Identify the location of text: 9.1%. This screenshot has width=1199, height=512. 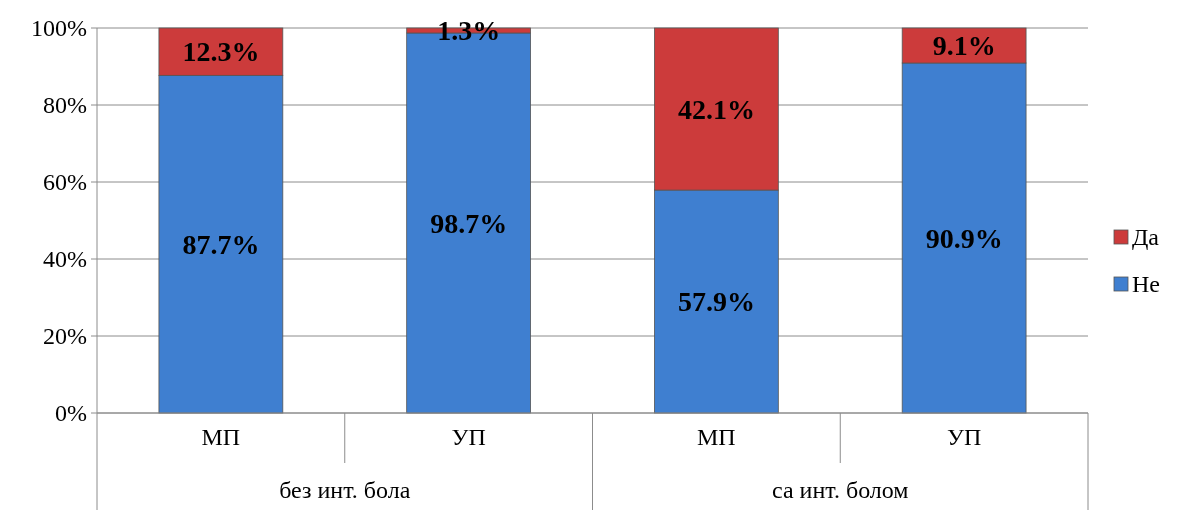
(964, 46).